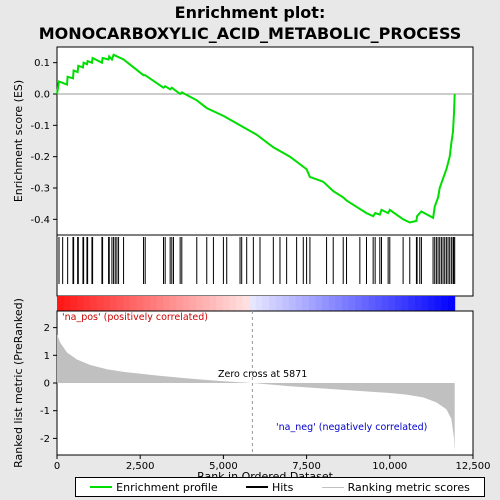 This screenshot has width=500, height=500. Describe the element at coordinates (45, 411) in the screenshot. I see `metric-y-tick-label: -1` at that location.